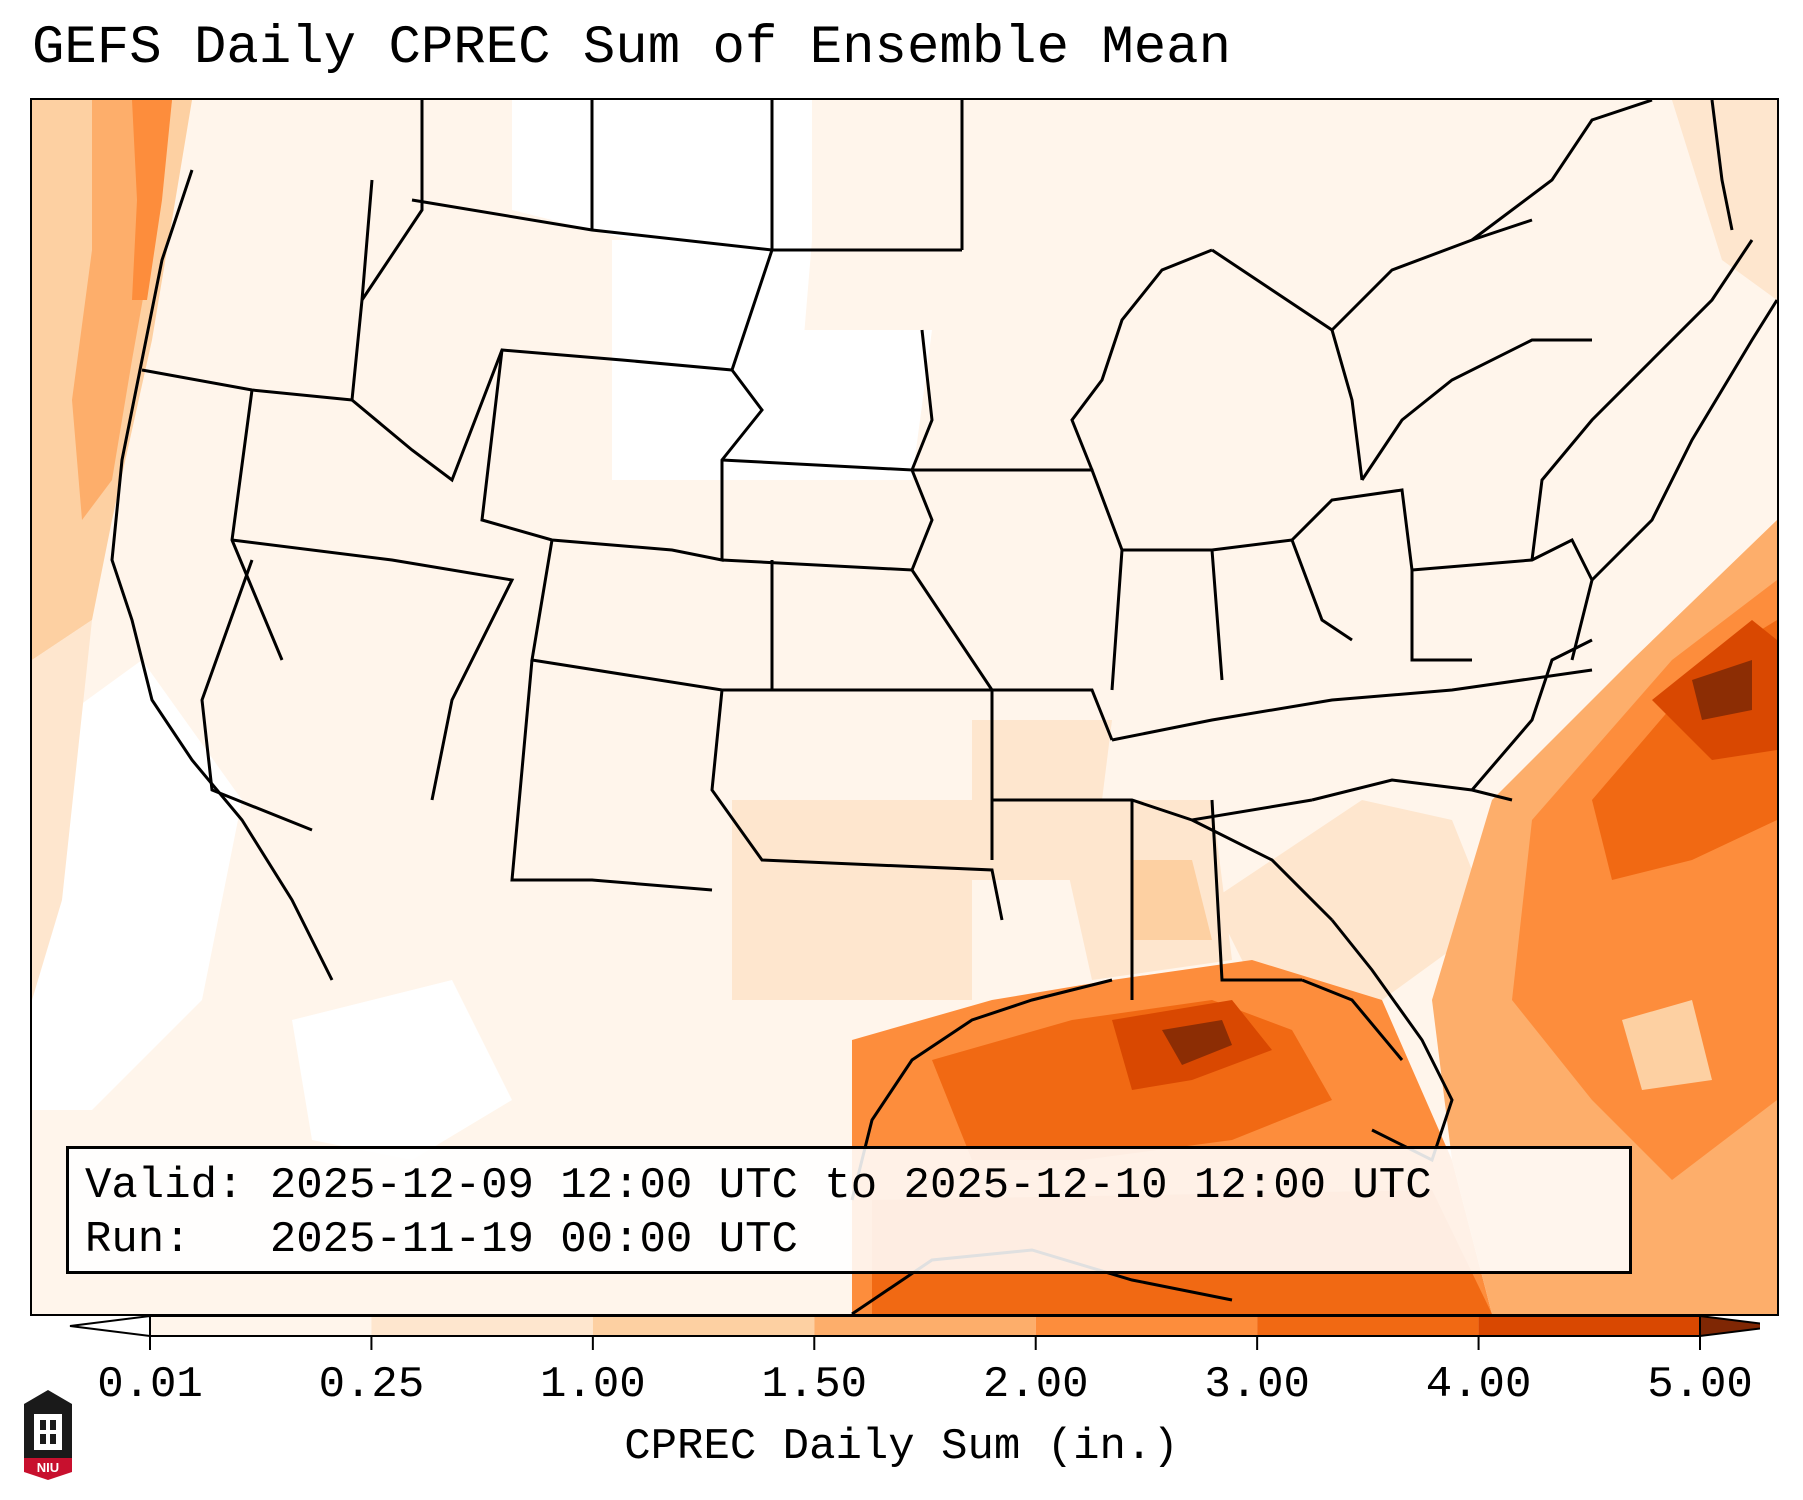 The height and width of the screenshot is (1500, 1803). Describe the element at coordinates (1700, 1385) in the screenshot. I see `colorbar-tick-label: 5.00` at that location.